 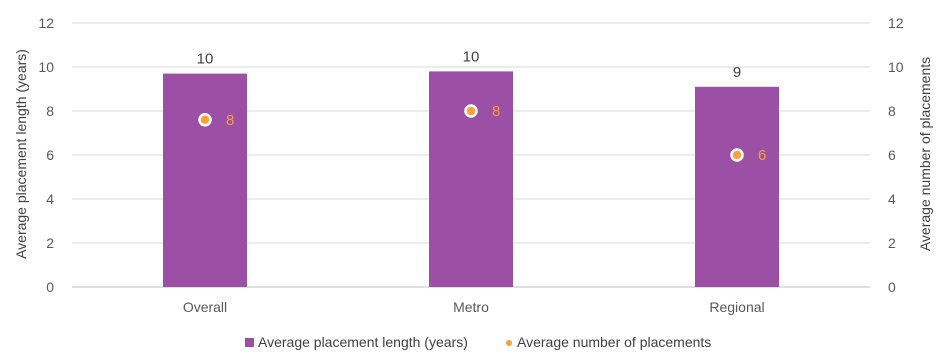 What do you see at coordinates (471, 307) in the screenshot?
I see `category-tick-label: Metro` at bounding box center [471, 307].